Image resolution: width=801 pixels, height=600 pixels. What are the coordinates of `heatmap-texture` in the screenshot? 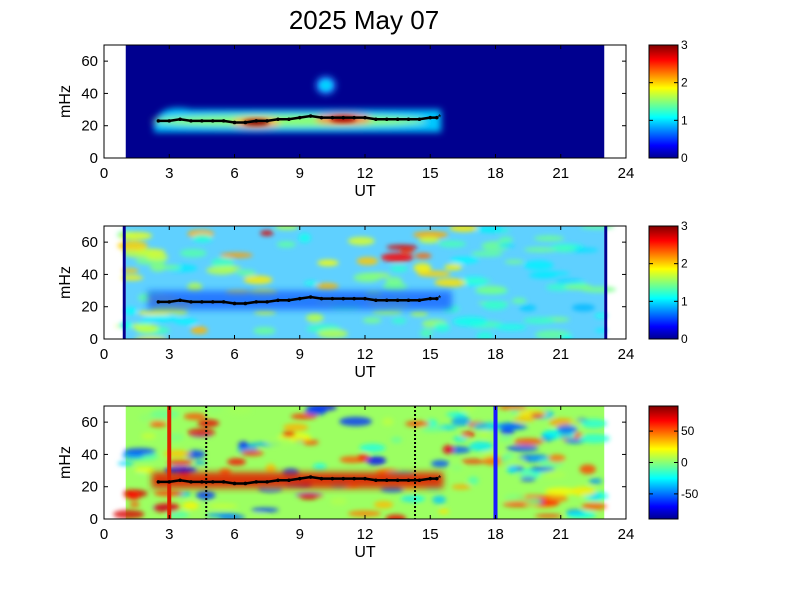 It's located at (361, 462).